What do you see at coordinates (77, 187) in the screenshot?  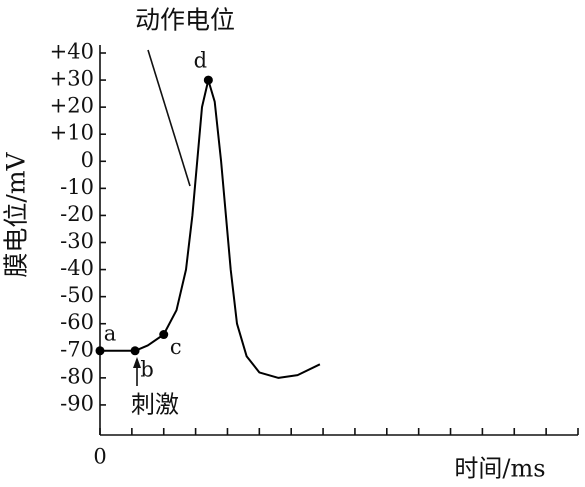 I see `y-tick-label: -10` at bounding box center [77, 187].